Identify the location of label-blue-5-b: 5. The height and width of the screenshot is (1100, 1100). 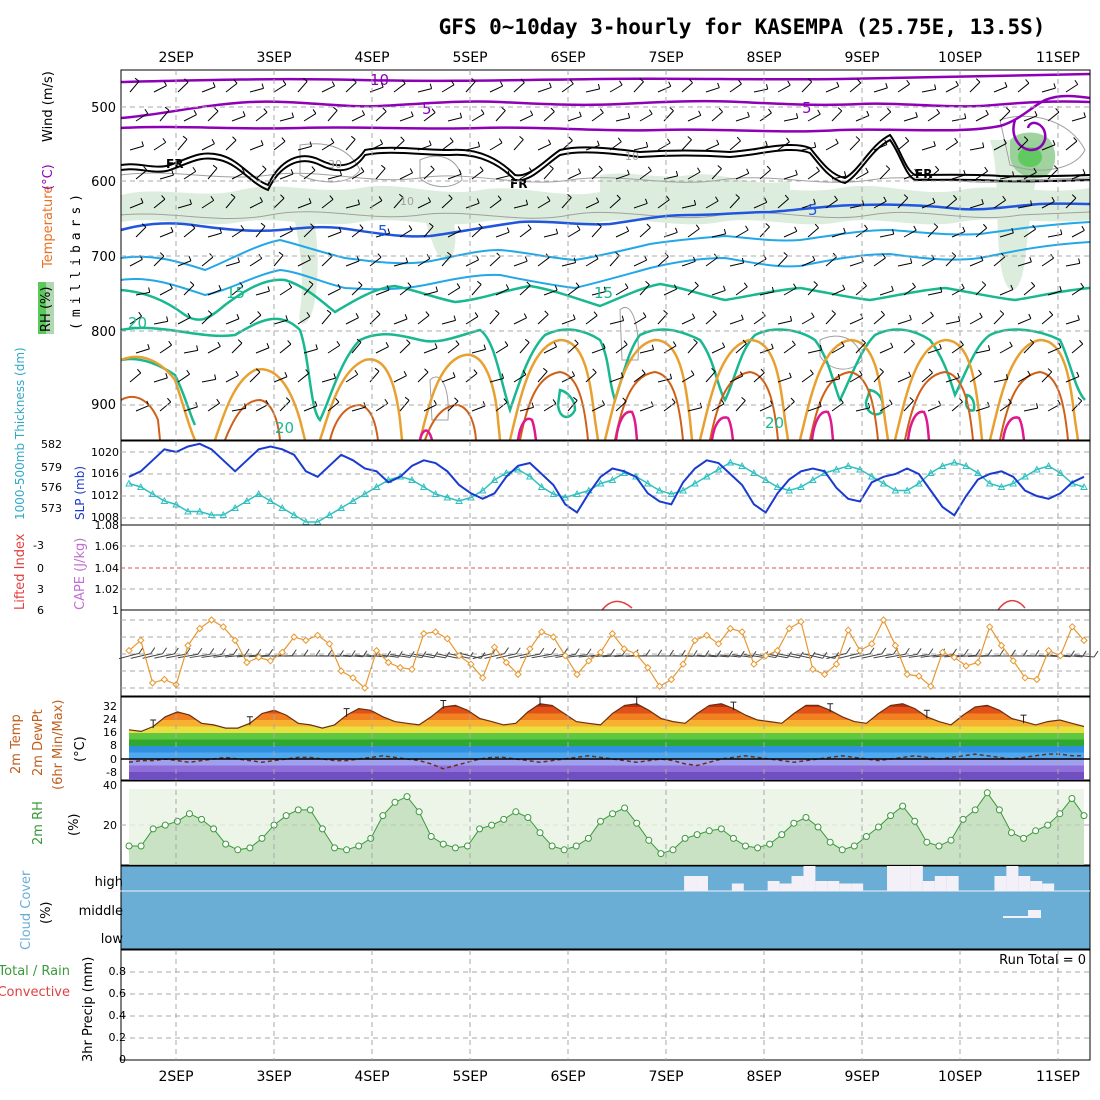
(813, 210).